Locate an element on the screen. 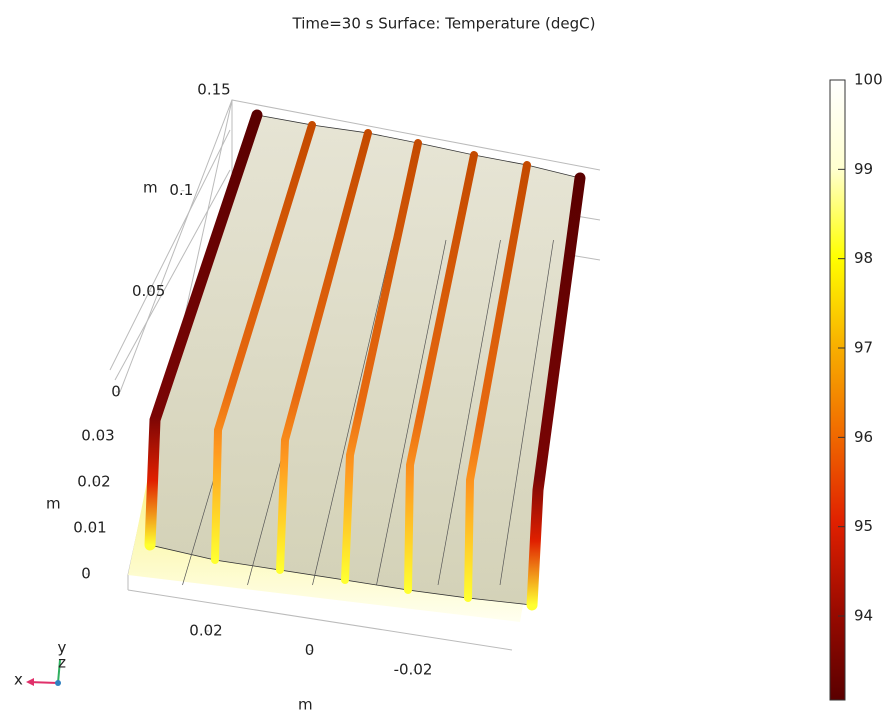 This screenshot has height=713, width=889. x-axis-label: m is located at coordinates (305, 704).